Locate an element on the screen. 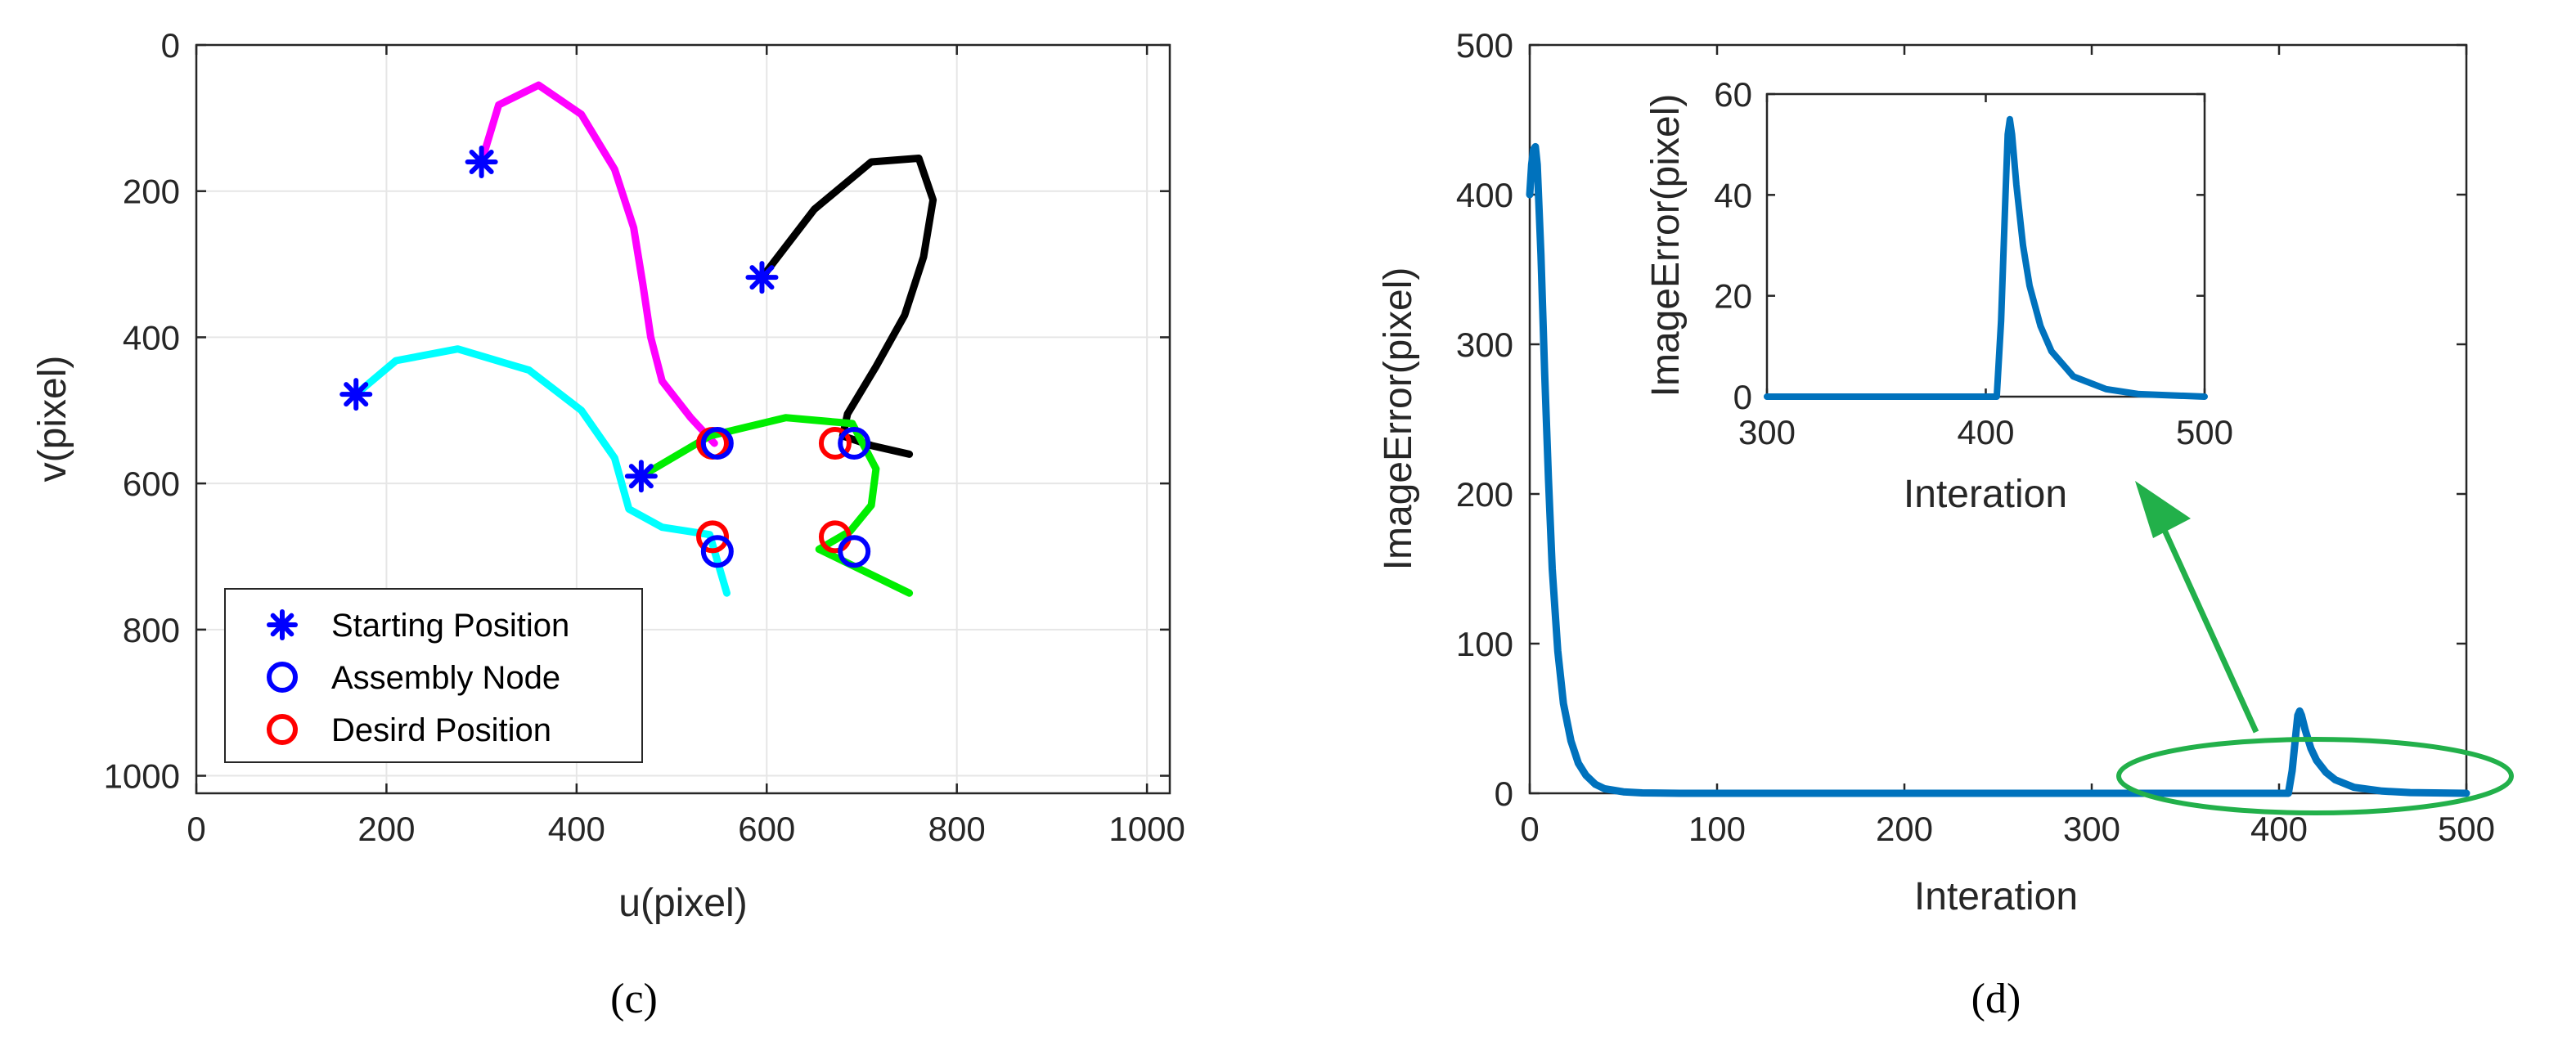 This screenshot has width=2576, height=1046. y-tick-label: 300 is located at coordinates (1485, 344).